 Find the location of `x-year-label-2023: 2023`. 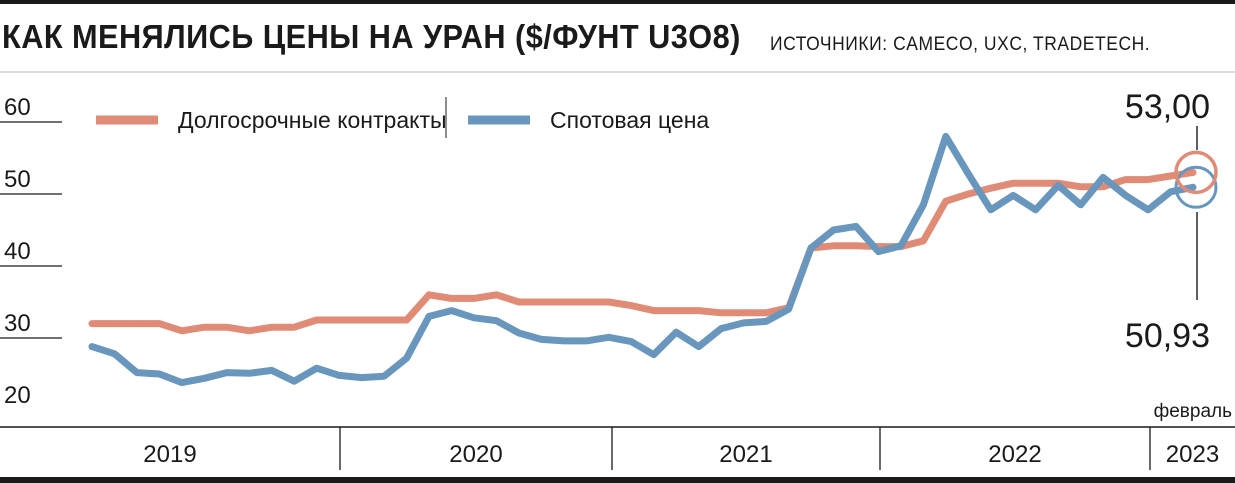

x-year-label-2023: 2023 is located at coordinates (1192, 454).